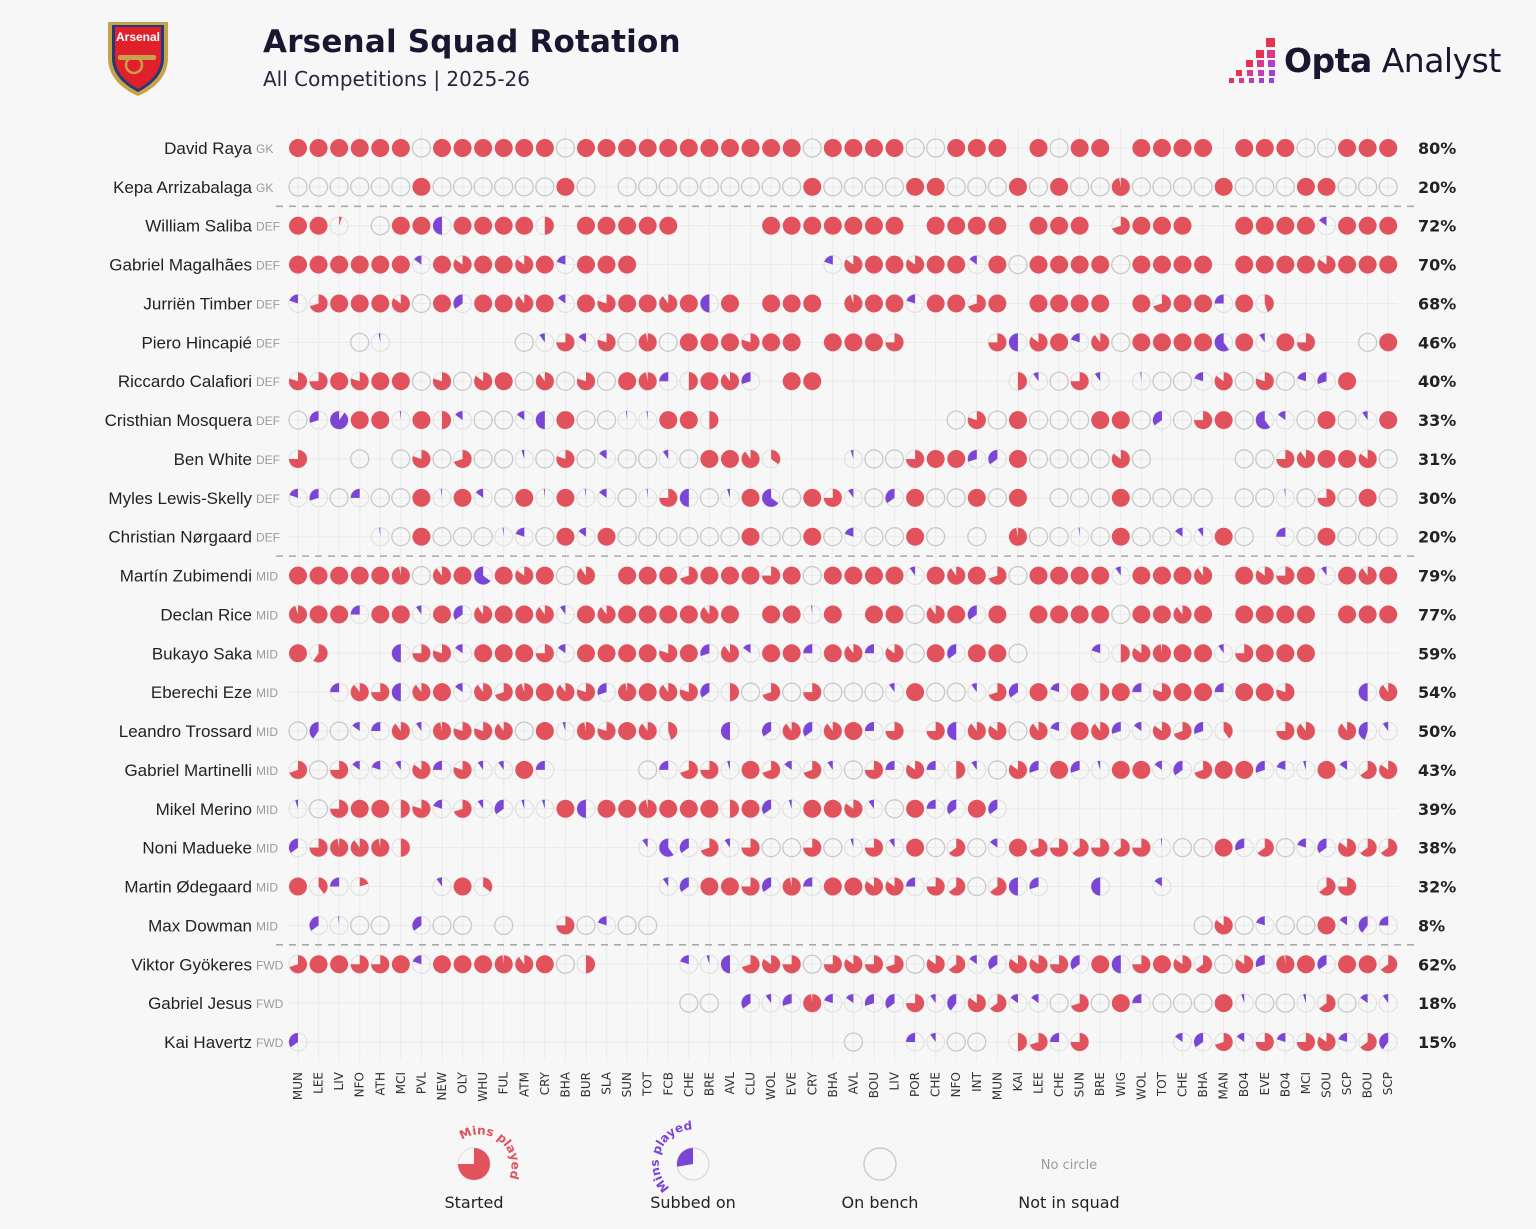 This screenshot has width=1536, height=1229. Describe the element at coordinates (191, 964) in the screenshot. I see `player-name: Viktor Gyökeres` at that location.